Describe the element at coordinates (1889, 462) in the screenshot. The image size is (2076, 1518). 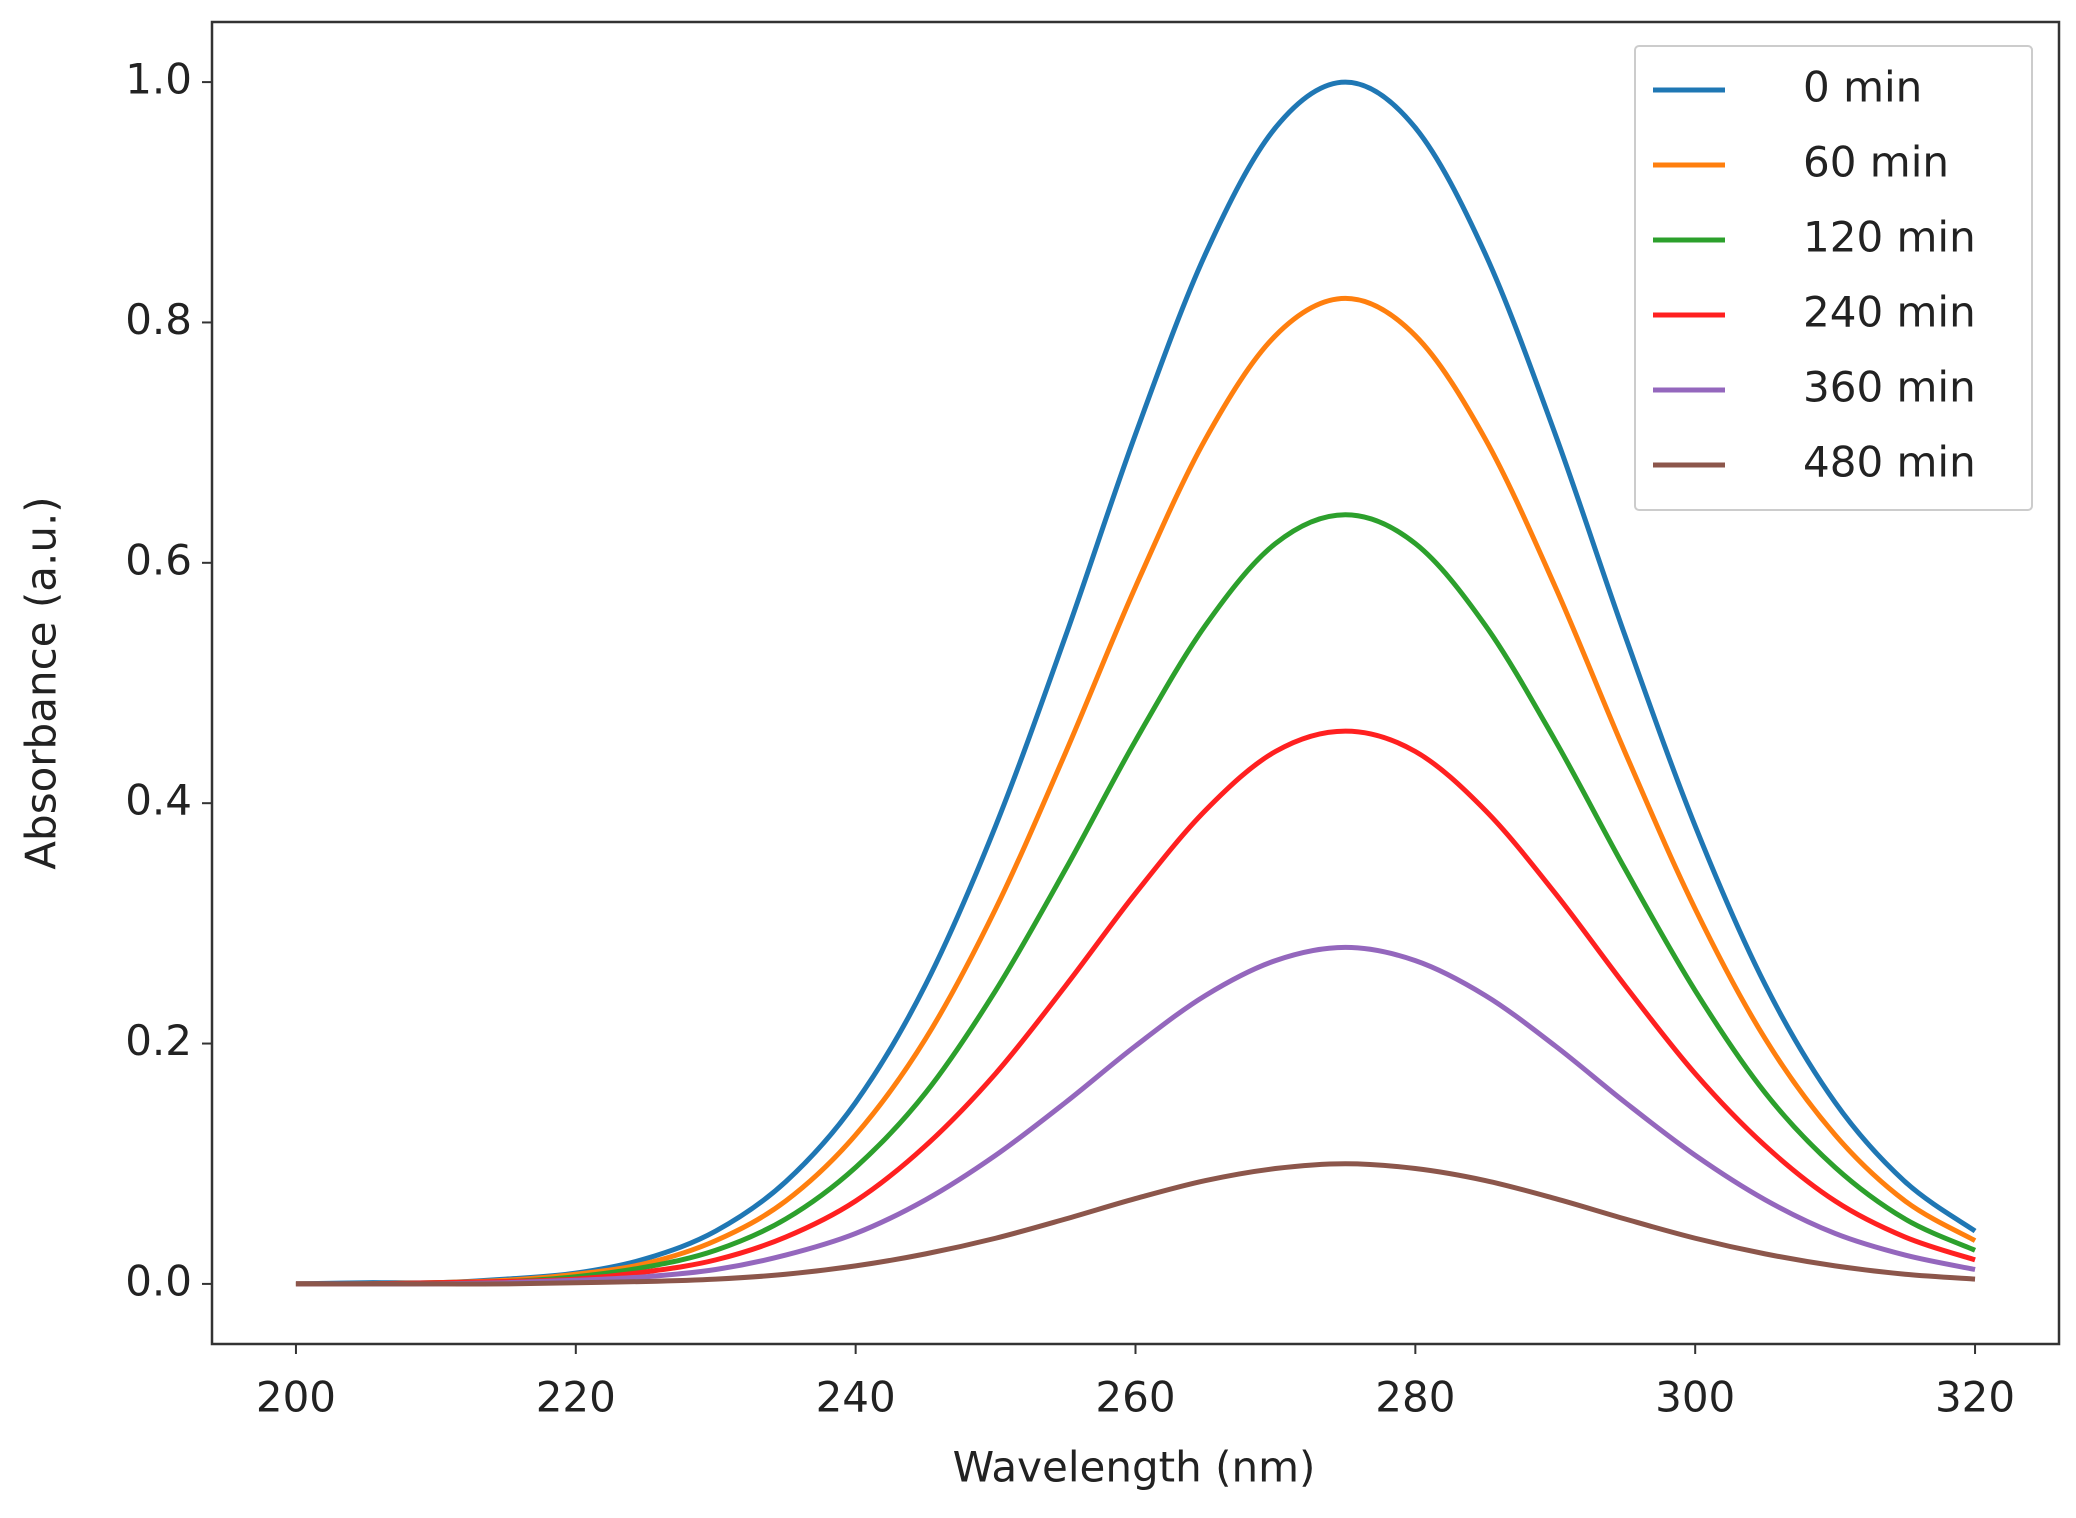
I see `legend-label: 480 min` at that location.